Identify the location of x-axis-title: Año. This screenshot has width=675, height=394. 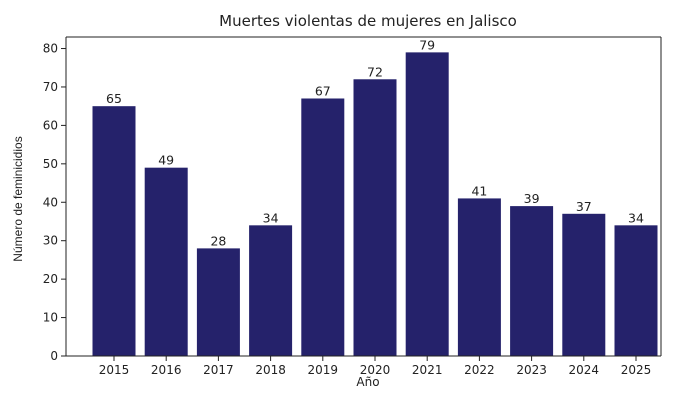
(367, 382).